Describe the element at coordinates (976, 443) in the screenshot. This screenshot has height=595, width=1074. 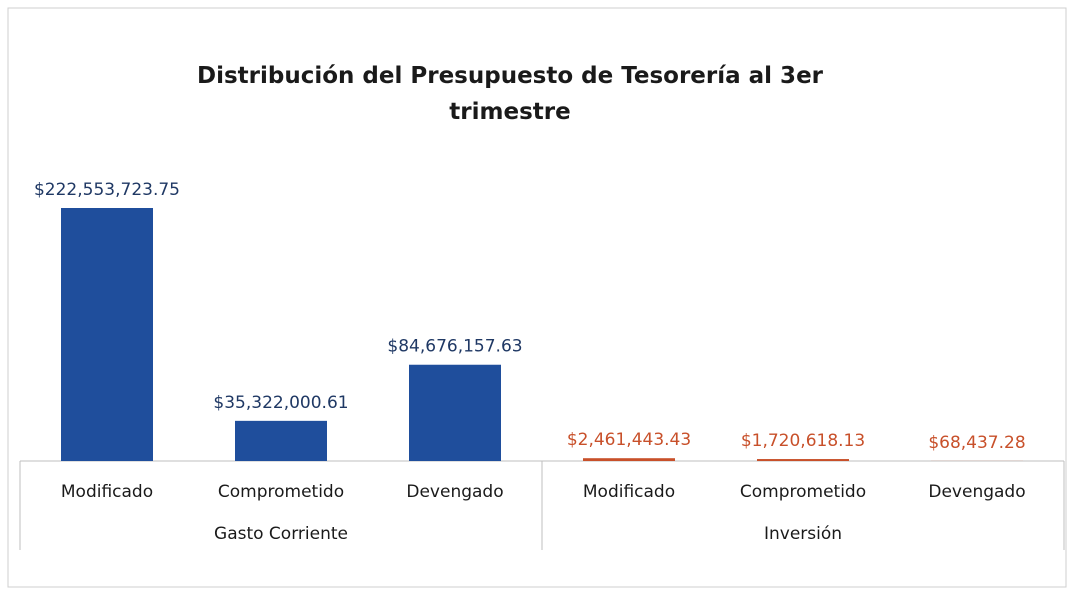
I see `value-label: $68,437.28` at that location.